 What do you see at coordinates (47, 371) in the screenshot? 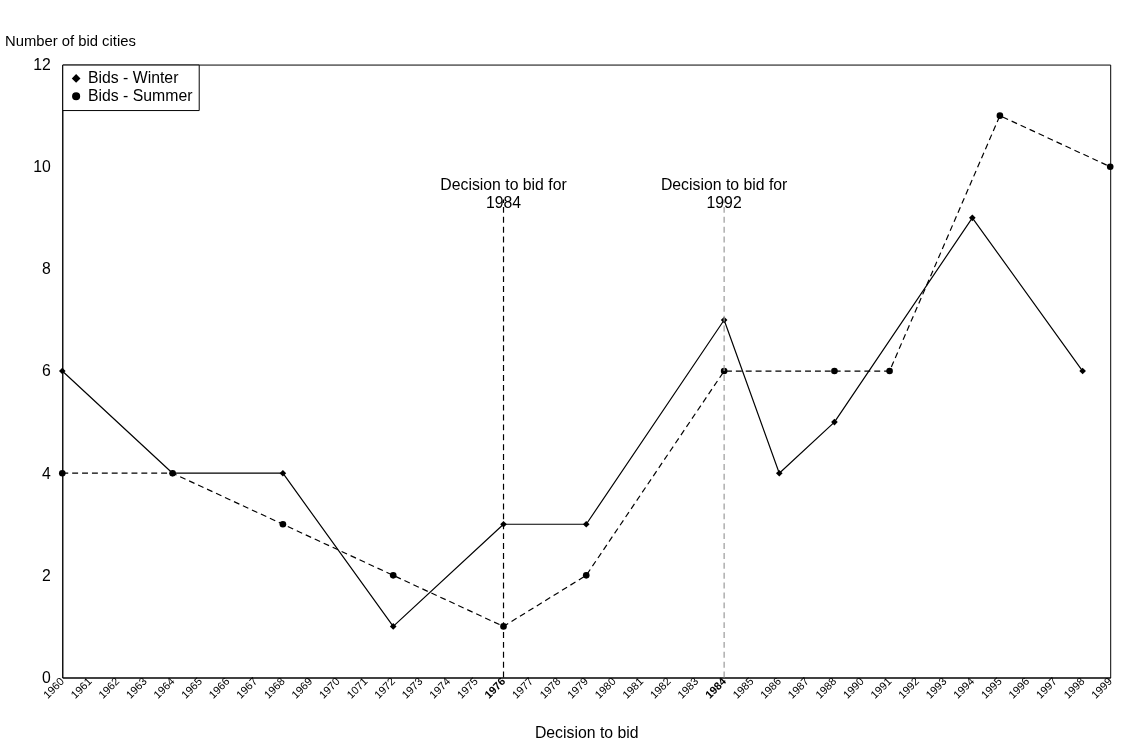
I see `y-tick-label: 6` at bounding box center [47, 371].